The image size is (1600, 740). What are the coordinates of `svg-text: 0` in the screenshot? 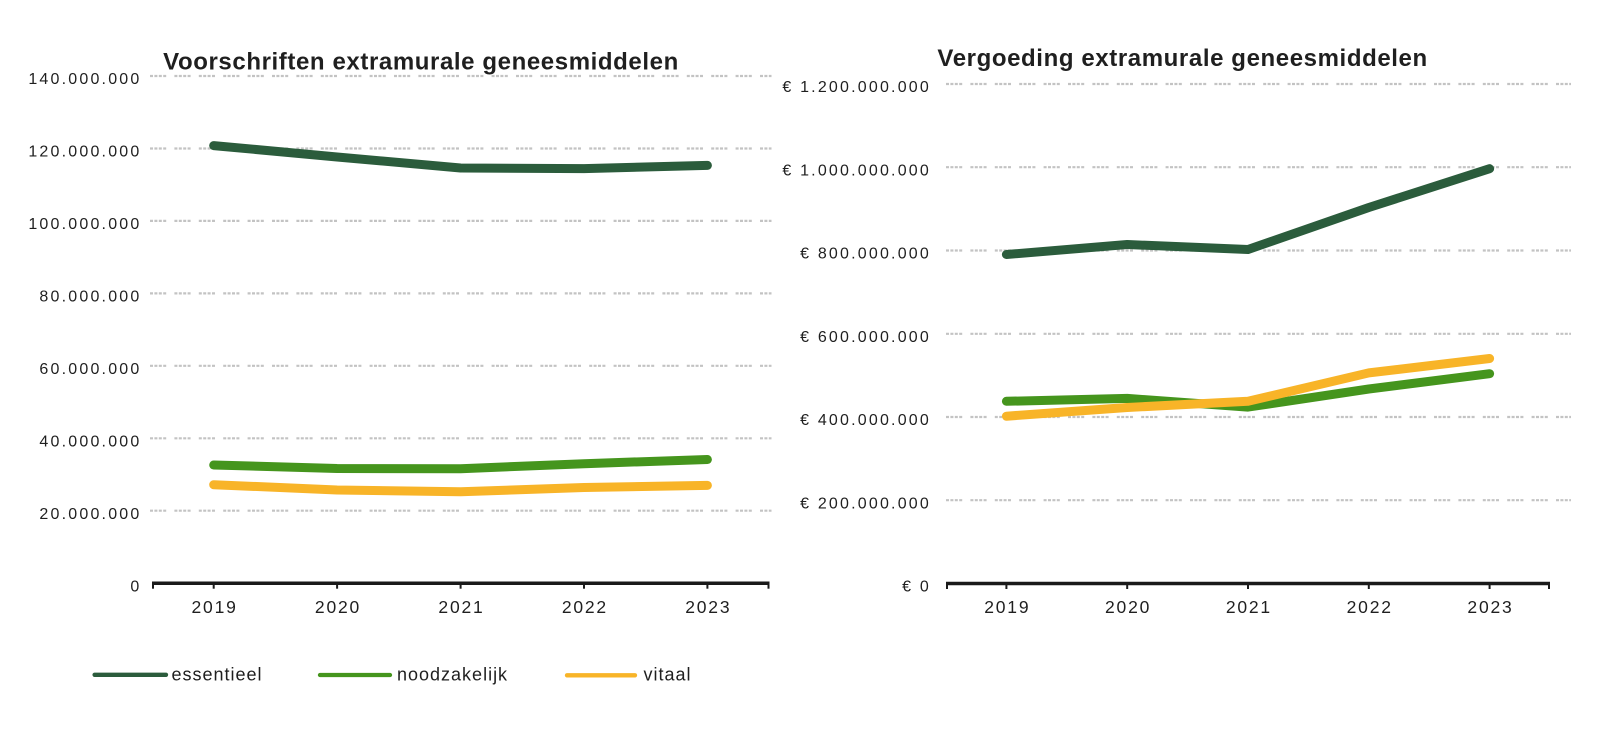 It's located at (135, 586).